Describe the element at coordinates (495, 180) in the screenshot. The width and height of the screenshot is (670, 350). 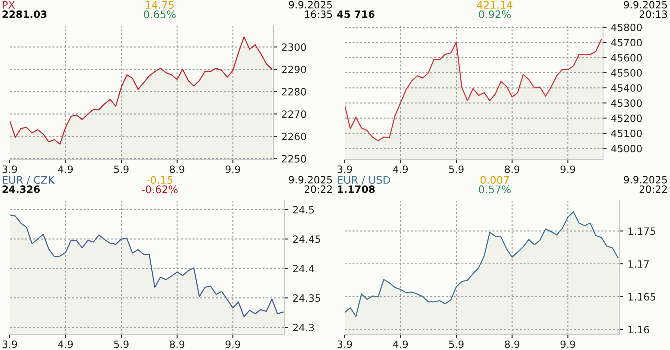
I see `text: 0.007` at that location.